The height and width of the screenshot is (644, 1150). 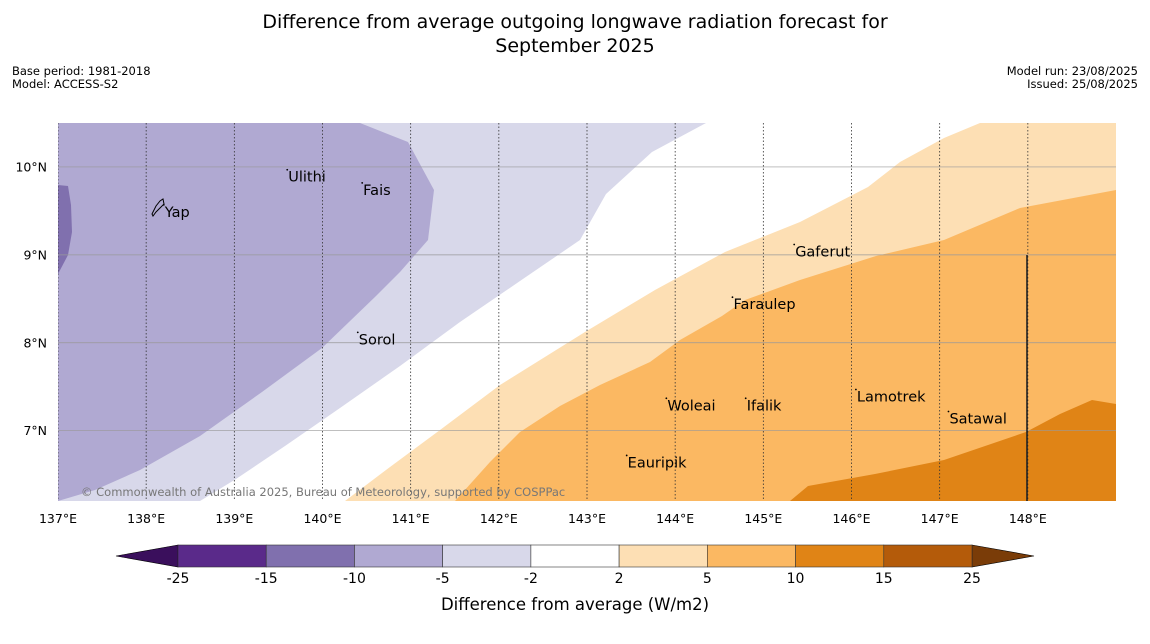 I want to click on colorbar-tick-label: -25, so click(x=178, y=579).